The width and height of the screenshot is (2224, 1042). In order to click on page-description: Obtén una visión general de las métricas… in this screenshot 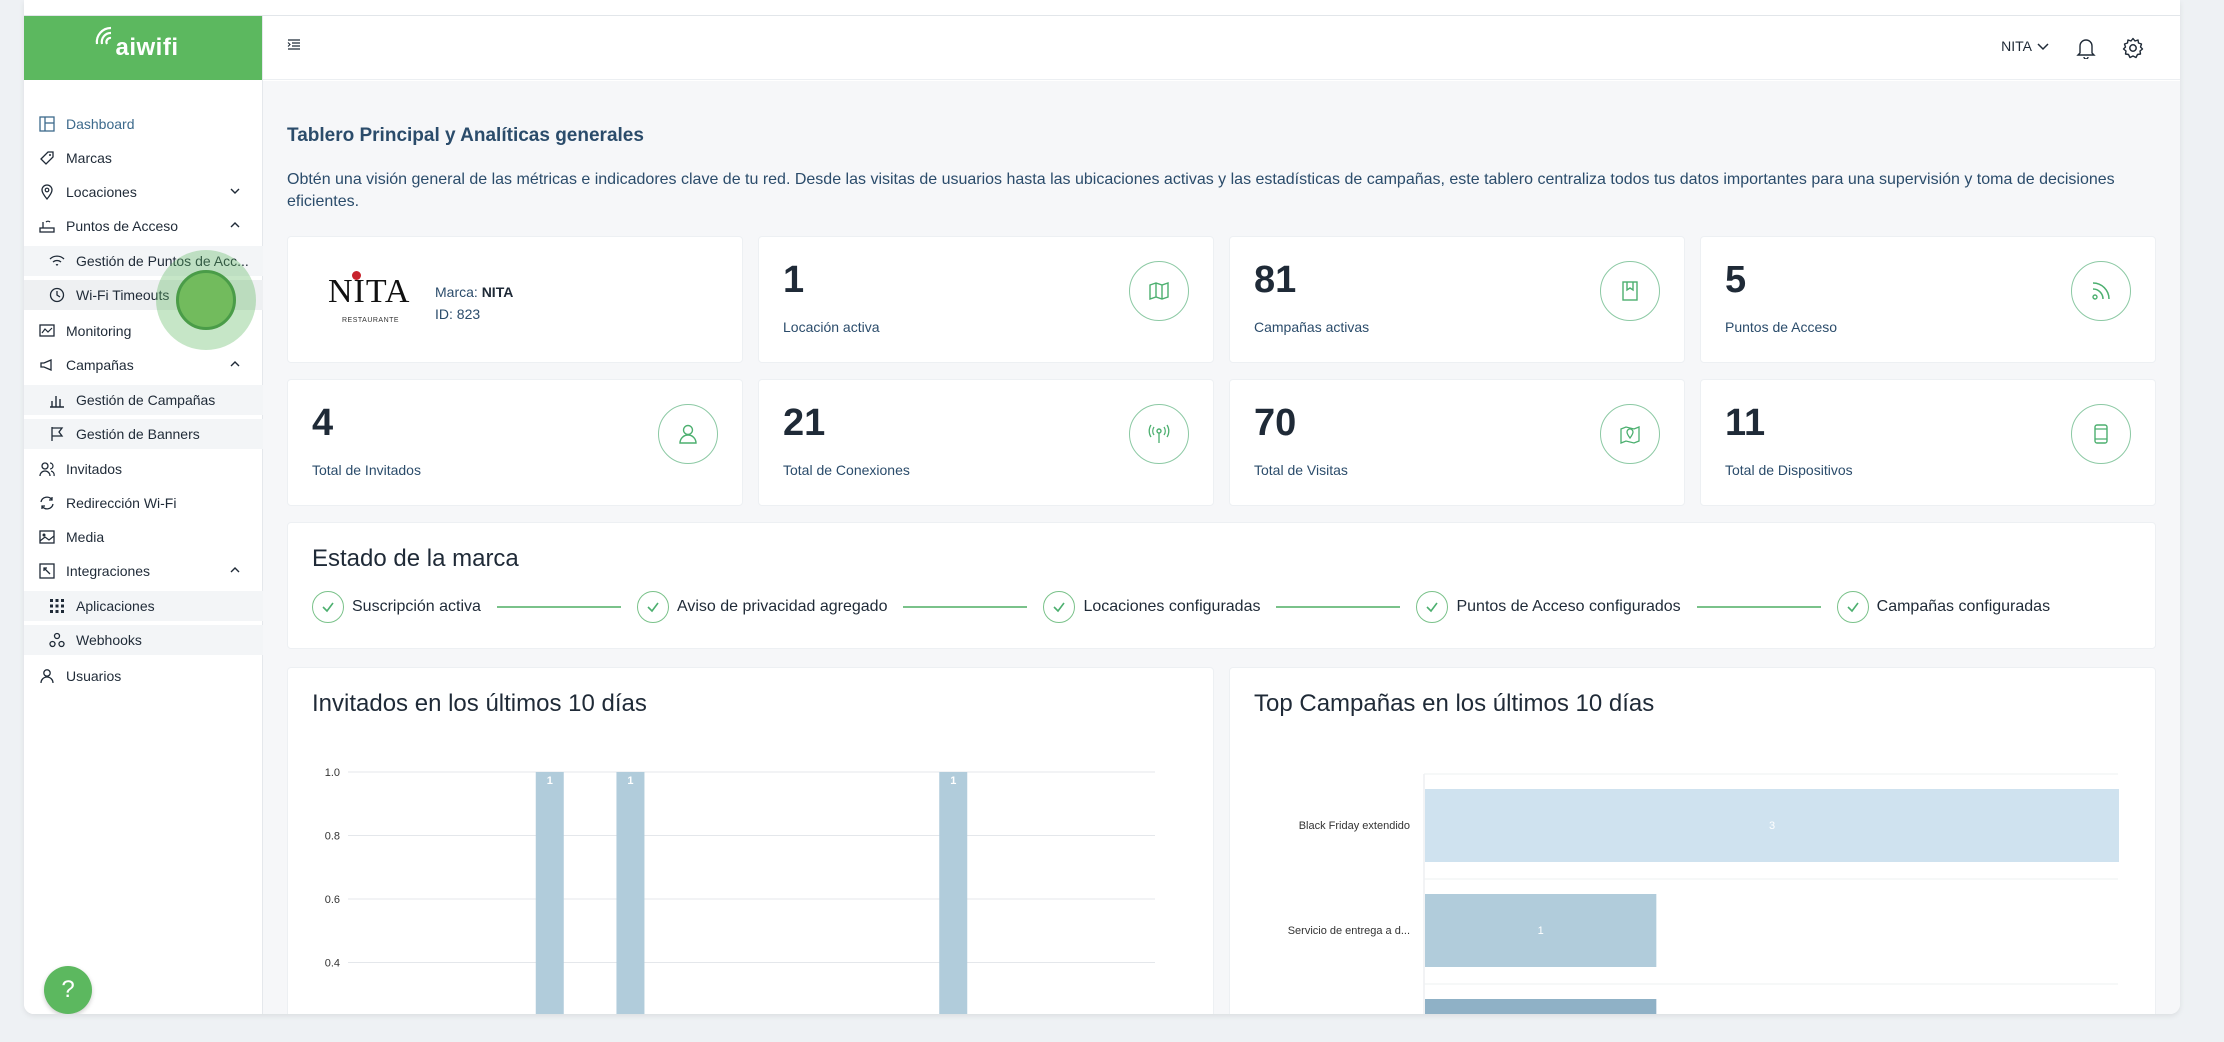, I will do `click(1201, 190)`.